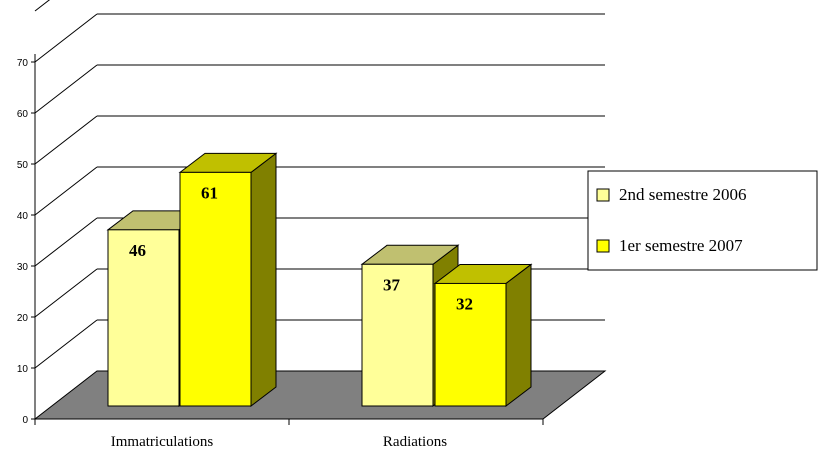 This screenshot has height=454, width=818. I want to click on legend-label-series-2: 1er semestre 2007, so click(681, 245).